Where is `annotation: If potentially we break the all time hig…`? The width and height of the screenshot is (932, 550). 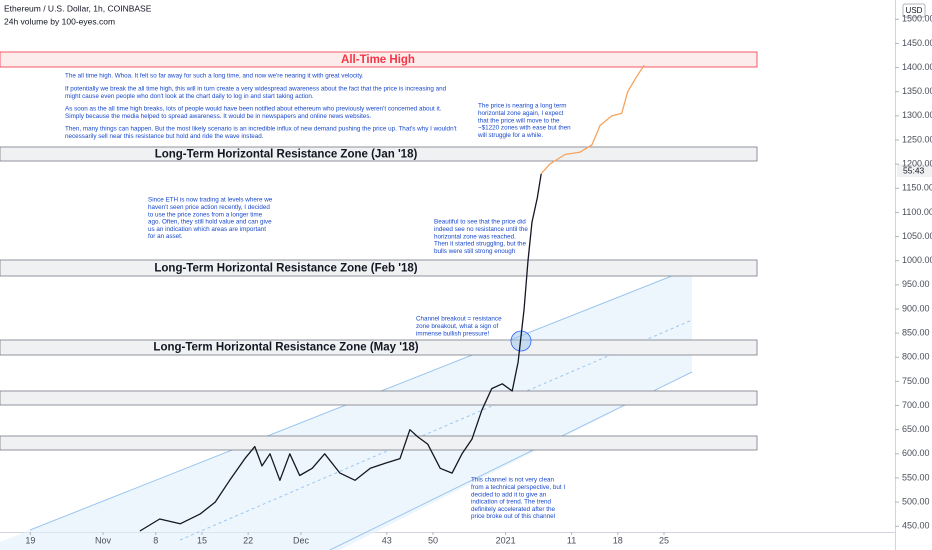 annotation: If potentially we break the all time hig… is located at coordinates (256, 89).